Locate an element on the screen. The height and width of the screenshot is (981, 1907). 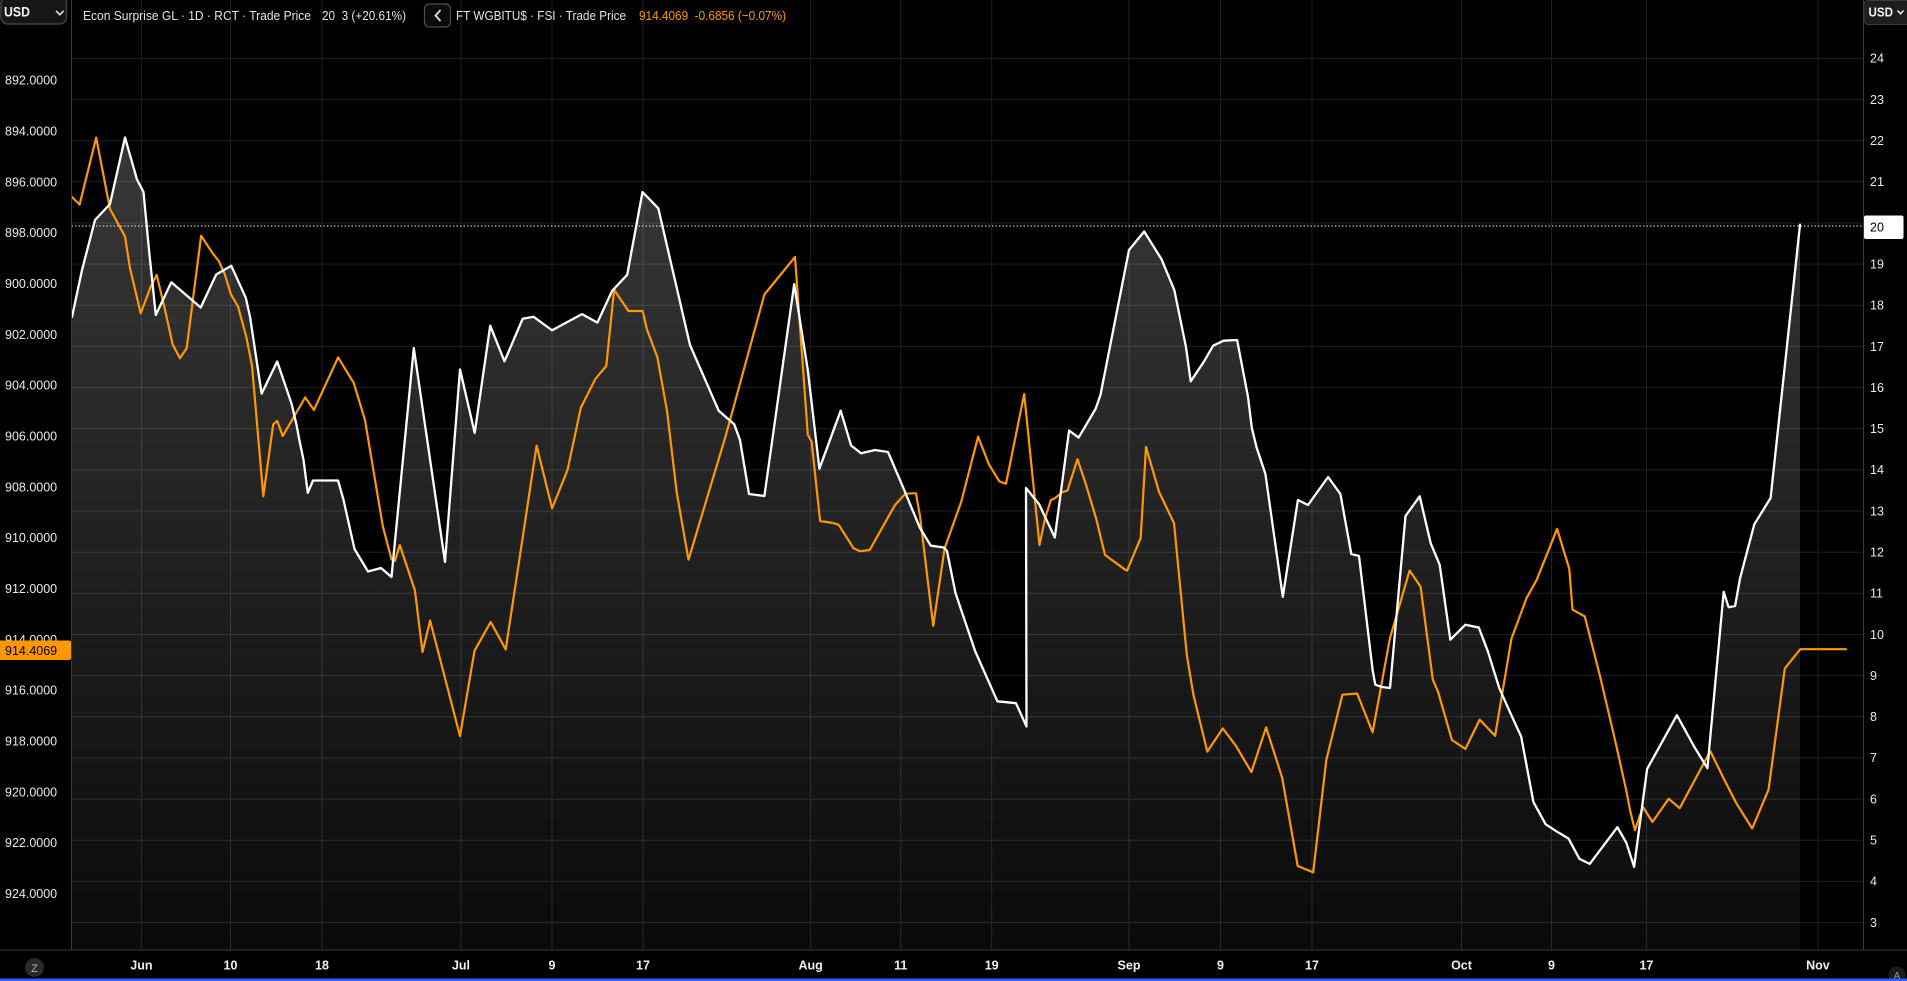
svg-text: 4 is located at coordinates (1873, 882).